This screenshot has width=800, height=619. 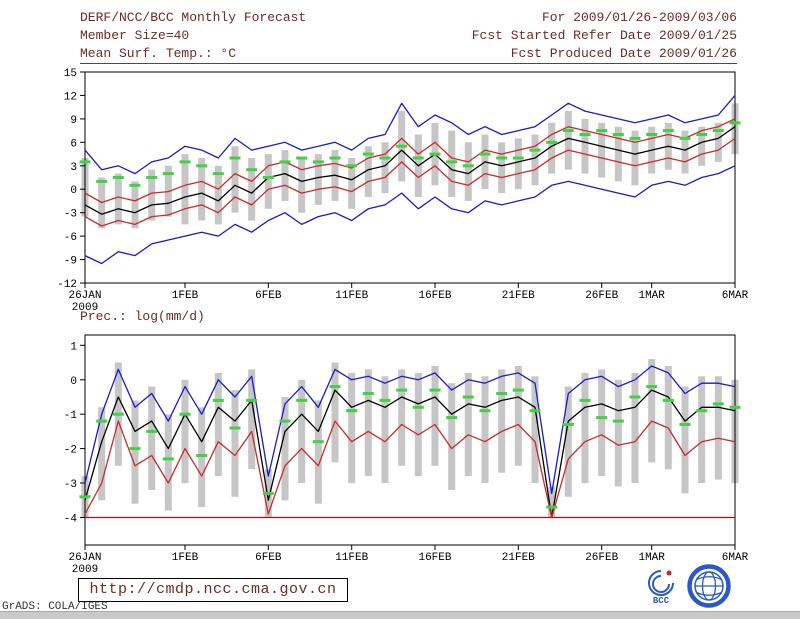 What do you see at coordinates (709, 593) in the screenshot?
I see `ncc-globe-parallel-south` at bounding box center [709, 593].